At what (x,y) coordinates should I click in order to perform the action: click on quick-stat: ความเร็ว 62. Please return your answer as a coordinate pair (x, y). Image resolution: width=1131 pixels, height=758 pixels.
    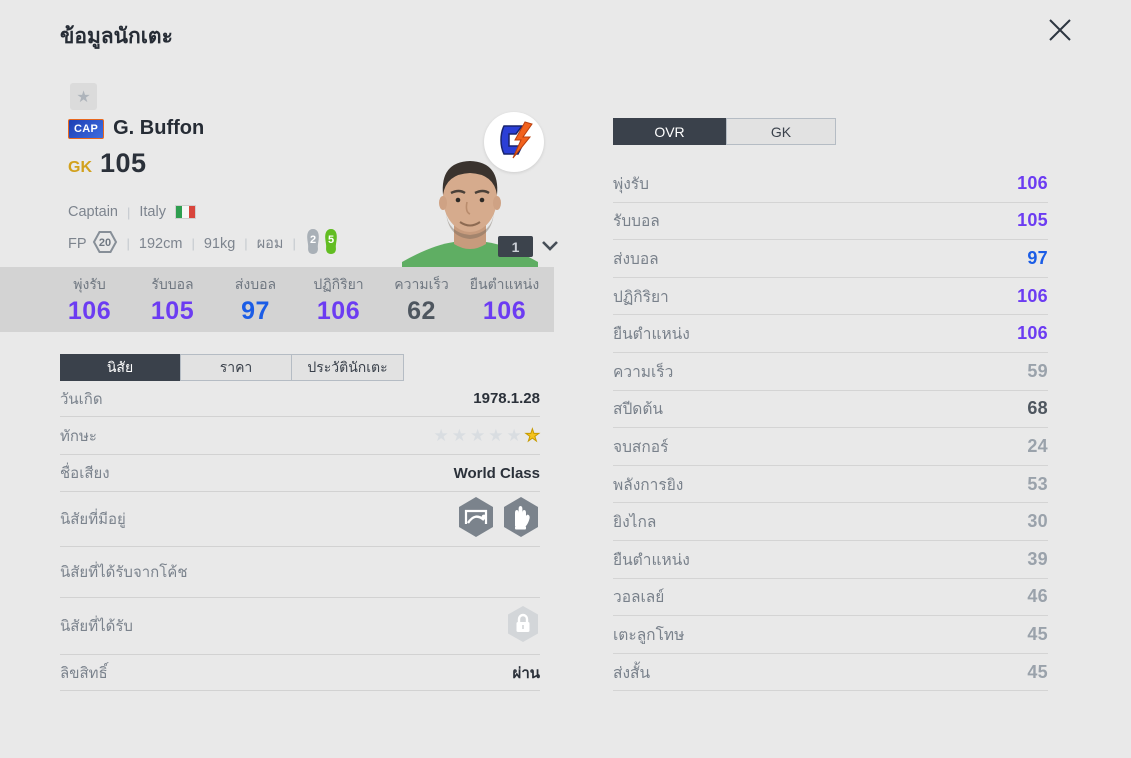
    Looking at the image, I should click on (421, 300).